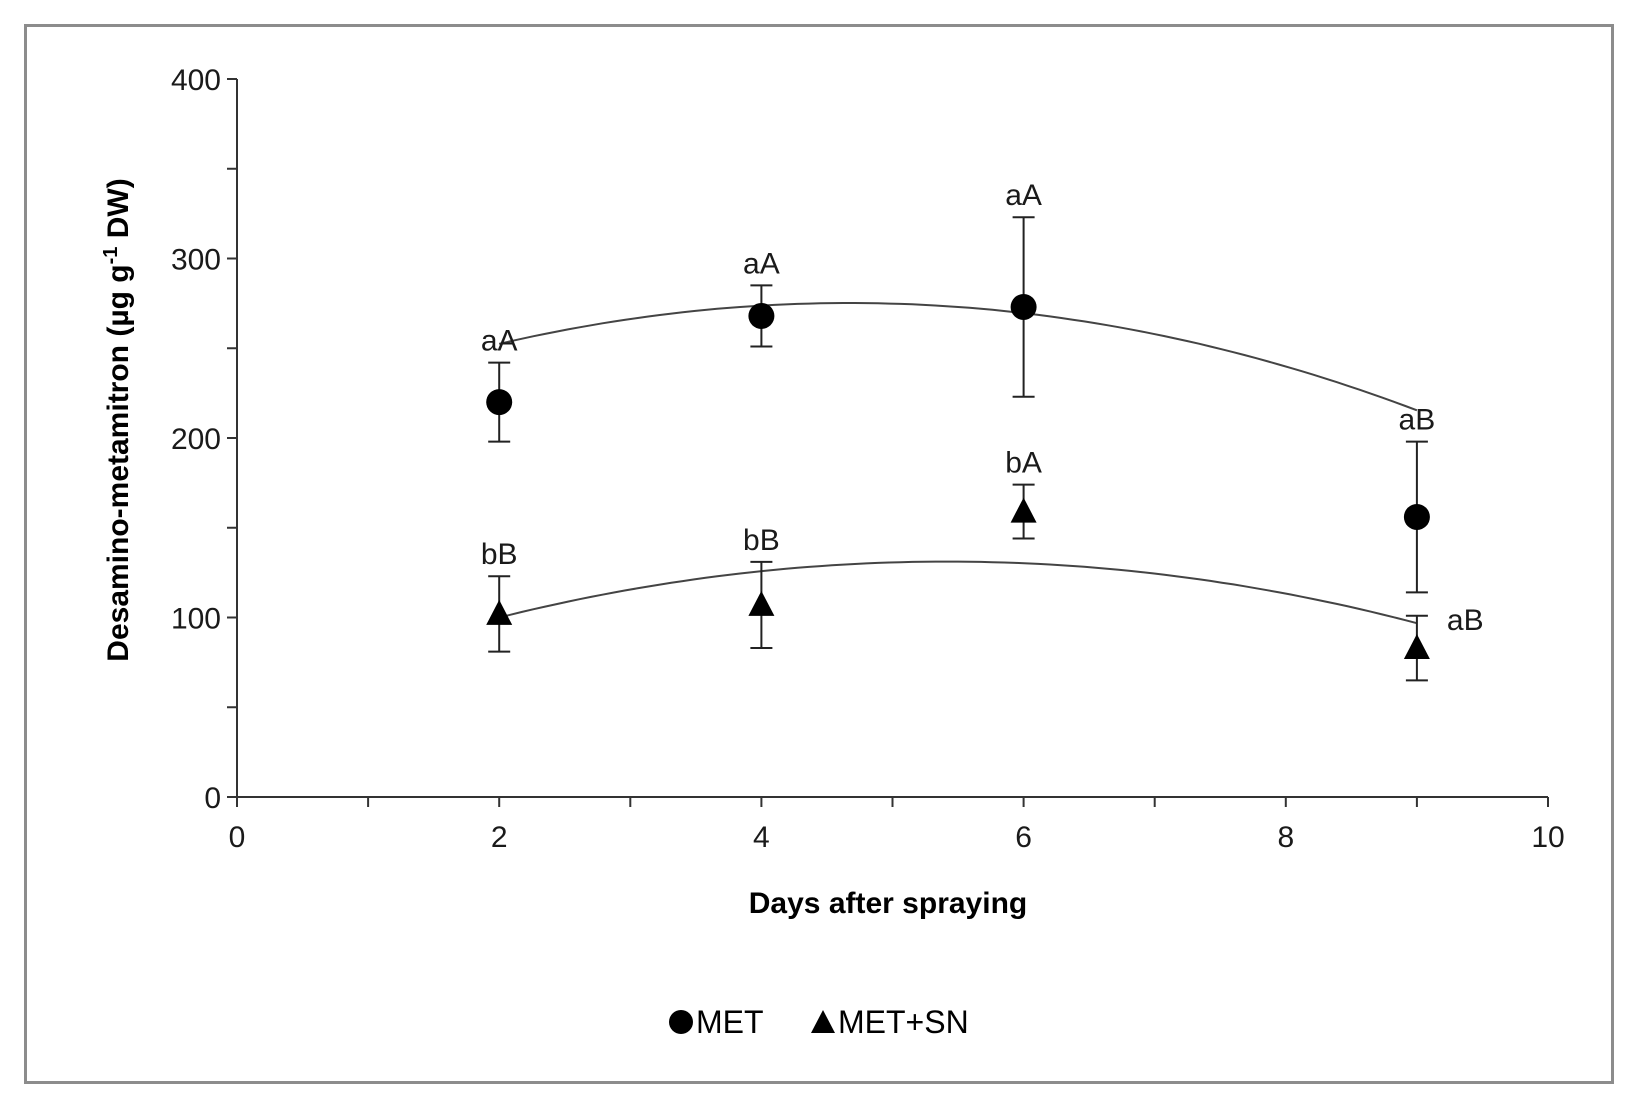 This screenshot has height=1096, width=1640. What do you see at coordinates (823, 1021) in the screenshot?
I see `legend-met-sn-marker` at bounding box center [823, 1021].